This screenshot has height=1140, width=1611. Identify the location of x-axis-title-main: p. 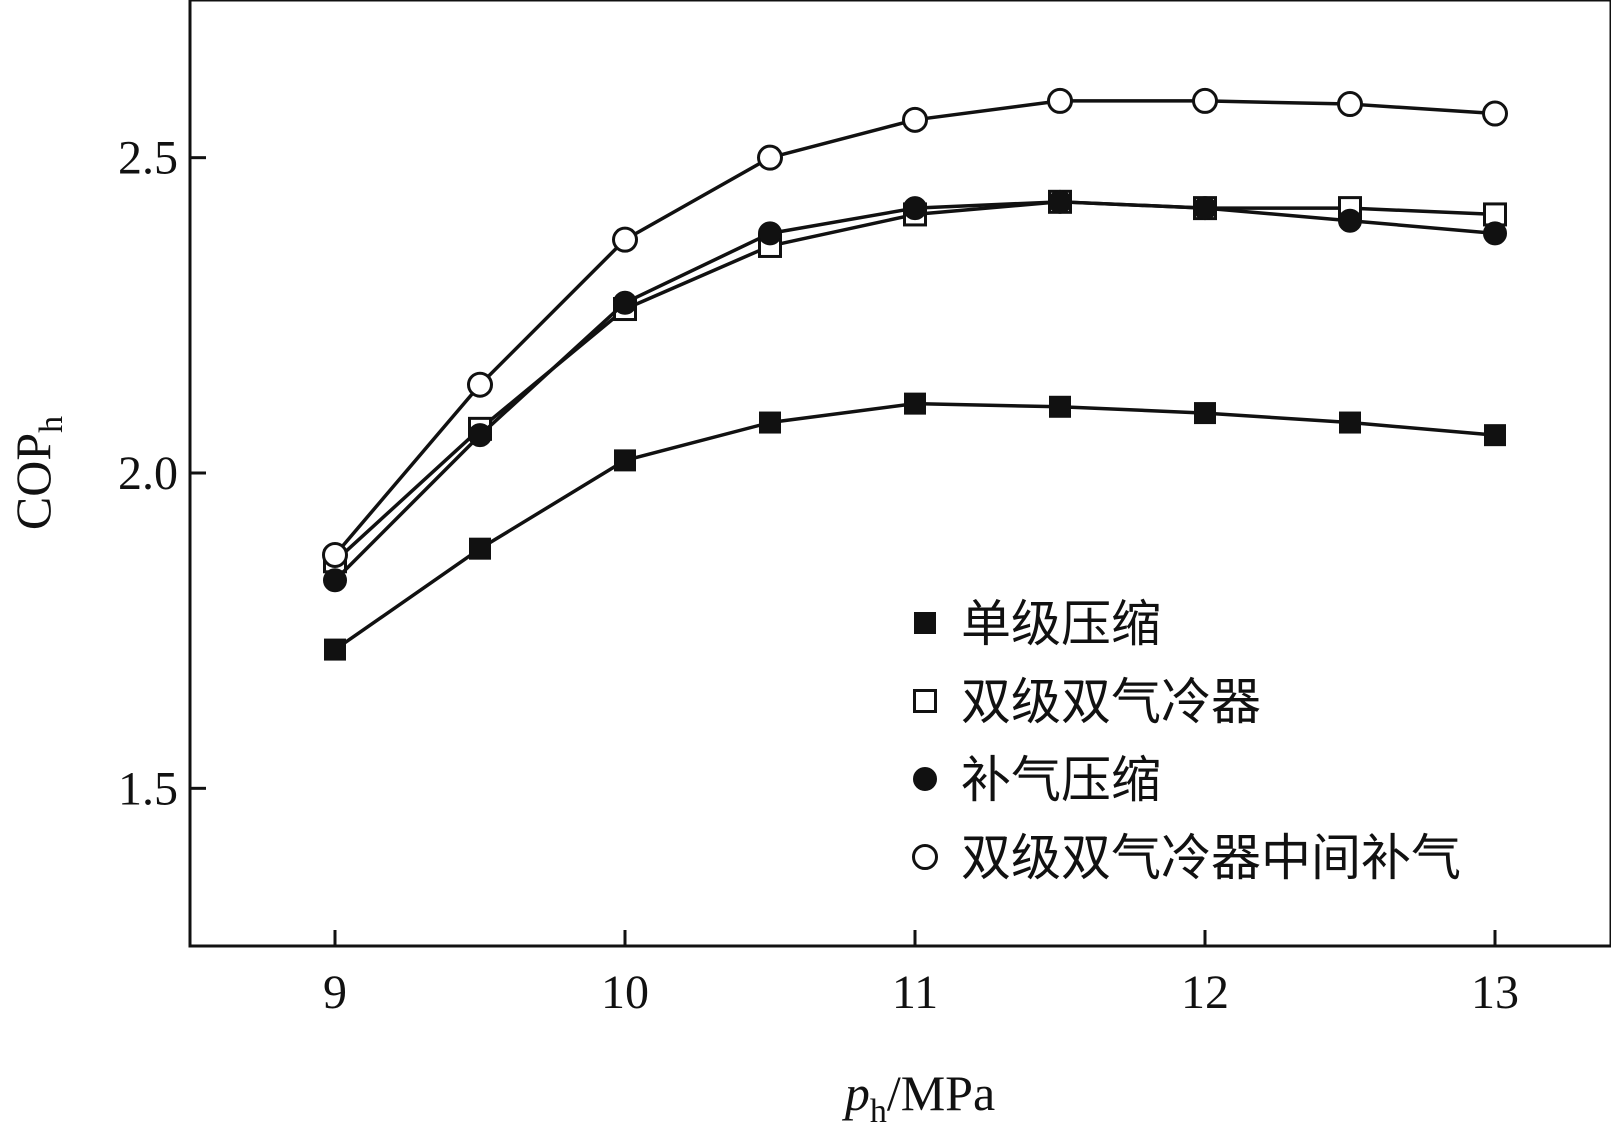
(856, 1093).